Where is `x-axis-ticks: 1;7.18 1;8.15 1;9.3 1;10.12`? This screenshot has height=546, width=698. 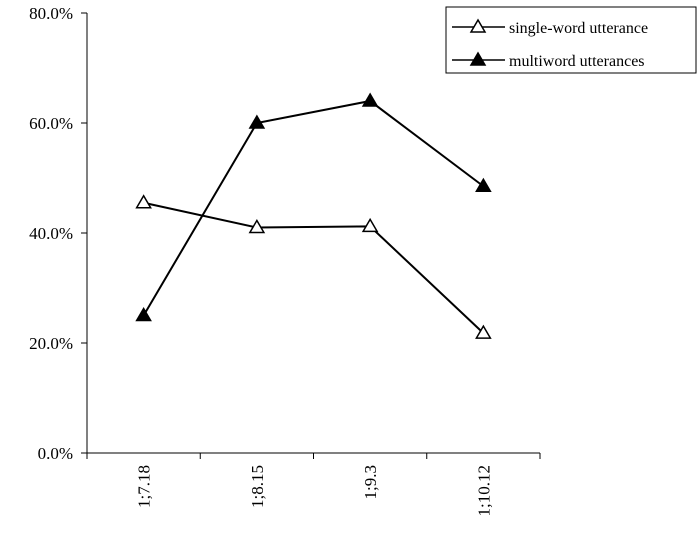
x-axis-ticks: 1;7.18 1;8.15 1;9.3 1;10.12 is located at coordinates (313, 484).